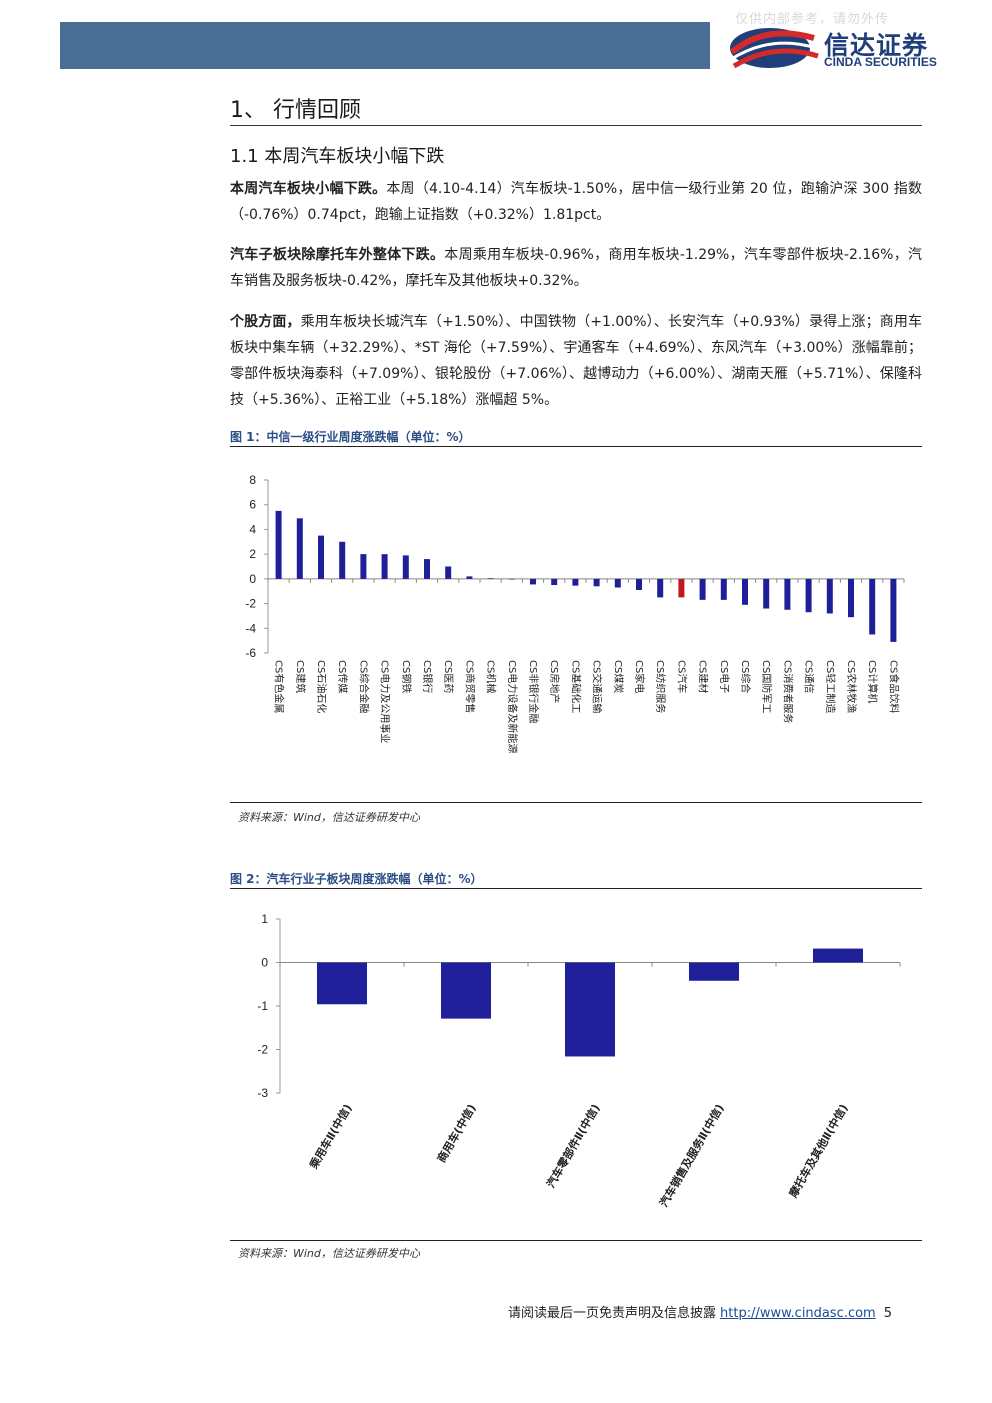 The image size is (992, 1403). I want to click on page-number: 5, so click(887, 1313).